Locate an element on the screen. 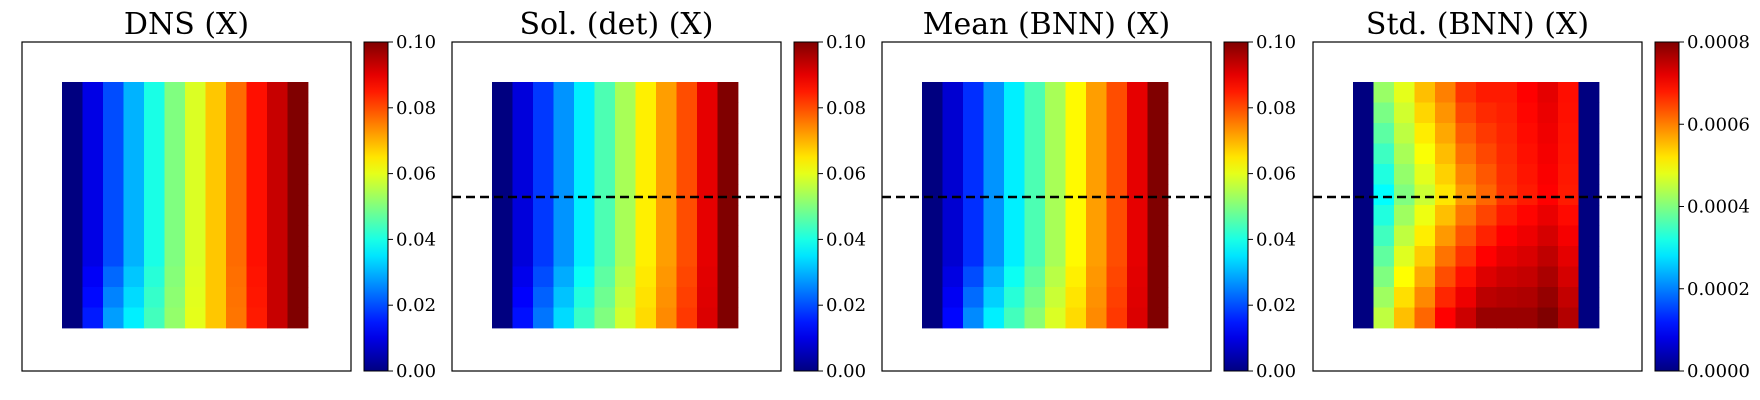 This screenshot has height=400, width=1760. colorbar-tick-label: 0.06 is located at coordinates (416, 174).